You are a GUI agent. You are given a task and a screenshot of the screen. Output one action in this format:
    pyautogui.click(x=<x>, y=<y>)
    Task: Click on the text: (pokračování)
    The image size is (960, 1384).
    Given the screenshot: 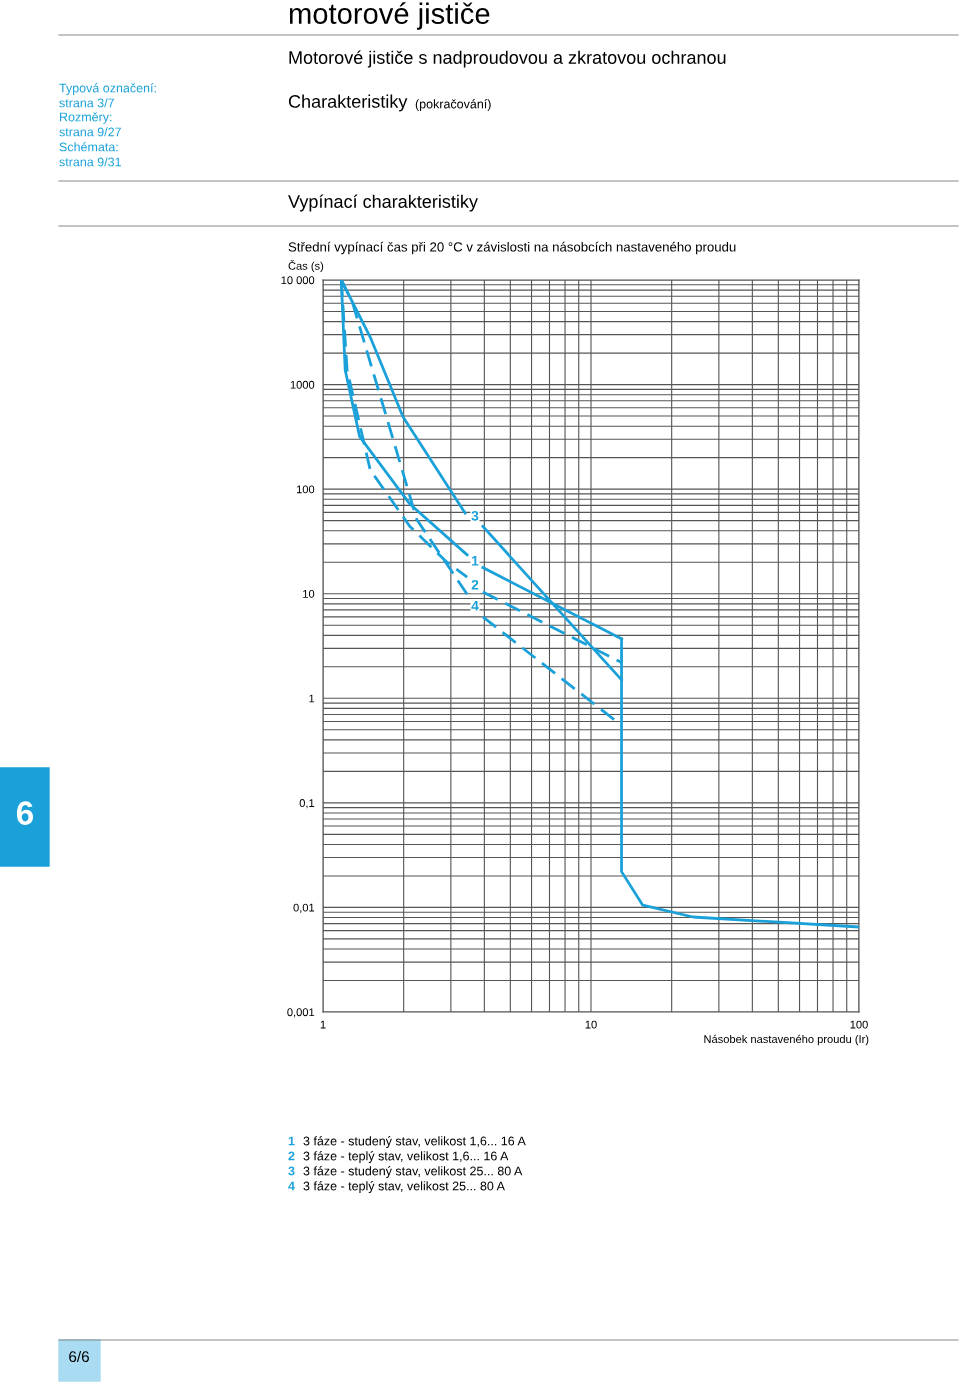 What is the action you would take?
    pyautogui.click(x=453, y=105)
    